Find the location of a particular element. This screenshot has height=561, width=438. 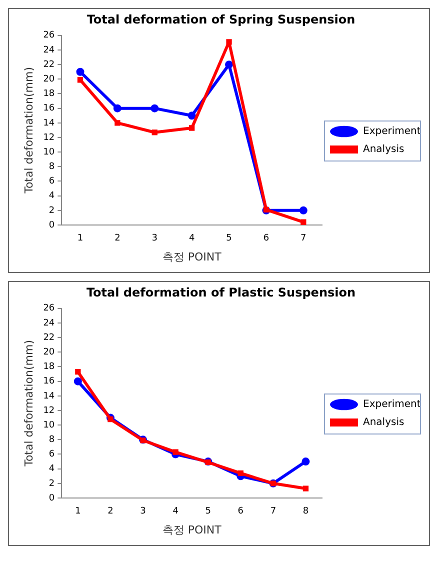

chart-title: Total deformation of Plastic Suspension is located at coordinates (221, 292).